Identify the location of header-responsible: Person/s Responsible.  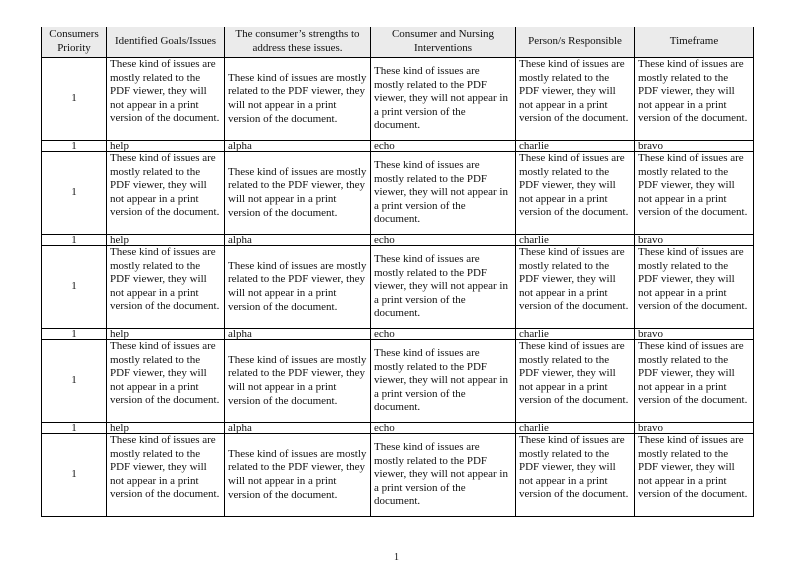
(575, 42).